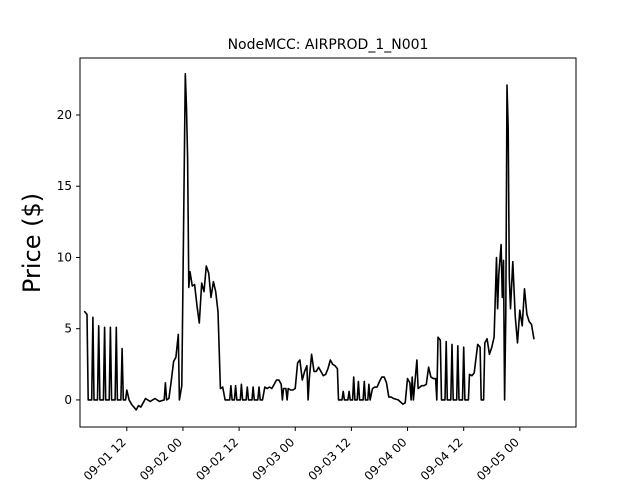 Image resolution: width=640 pixels, height=480 pixels. Describe the element at coordinates (105, 457) in the screenshot. I see `x-tick-label: 09-01 12` at that location.